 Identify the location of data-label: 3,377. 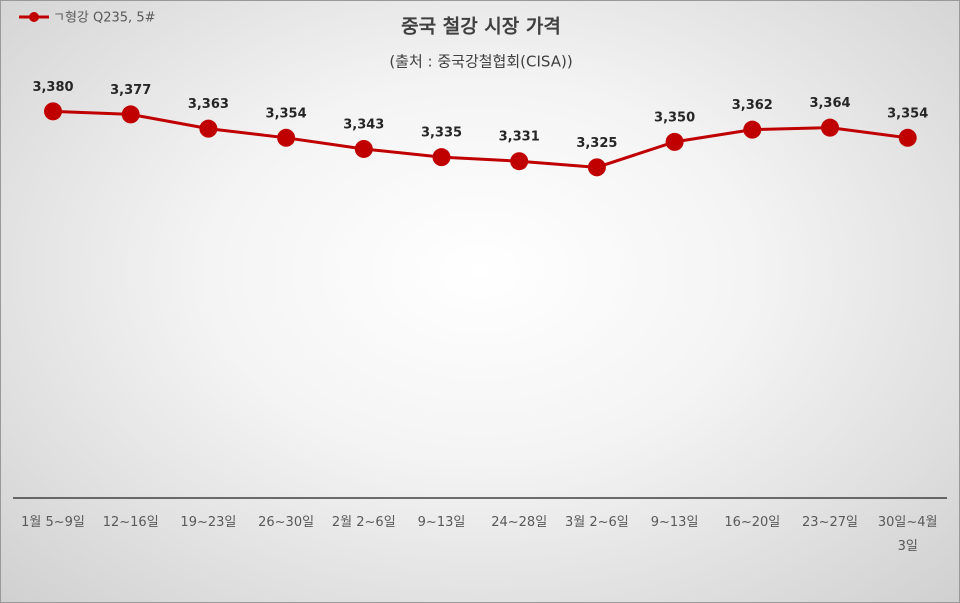
(130, 90).